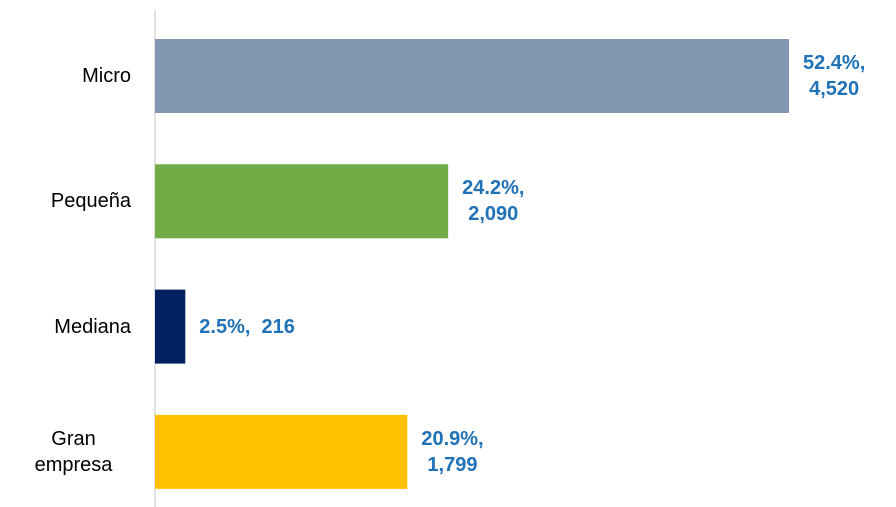 This screenshot has width=896, height=507. I want to click on category-text: Micro, so click(106, 76).